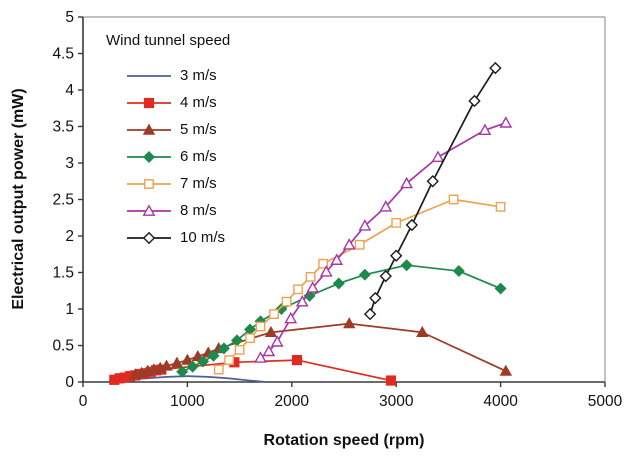 The image size is (630, 466). What do you see at coordinates (69, 236) in the screenshot?
I see `y-tick-label: 2` at bounding box center [69, 236].